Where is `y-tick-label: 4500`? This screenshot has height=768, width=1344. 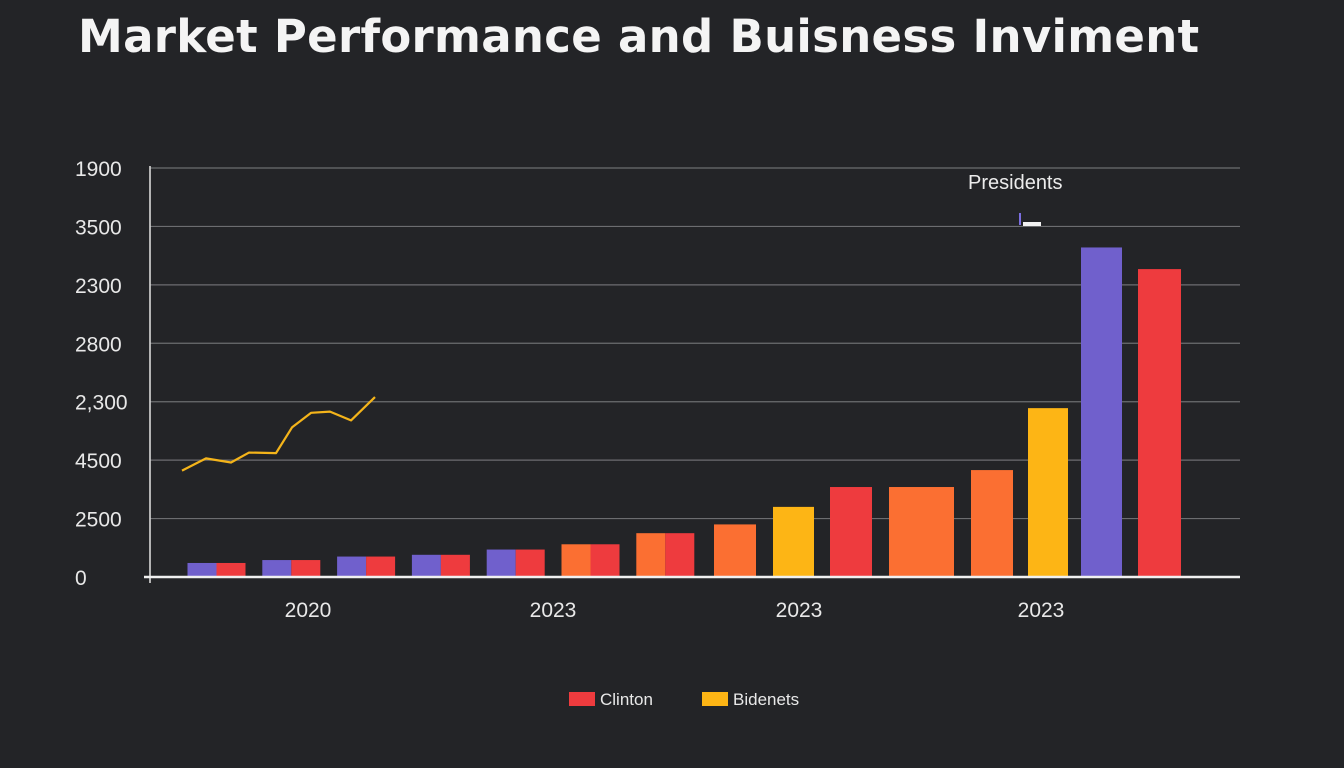
y-tick-label: 4500 is located at coordinates (98, 461).